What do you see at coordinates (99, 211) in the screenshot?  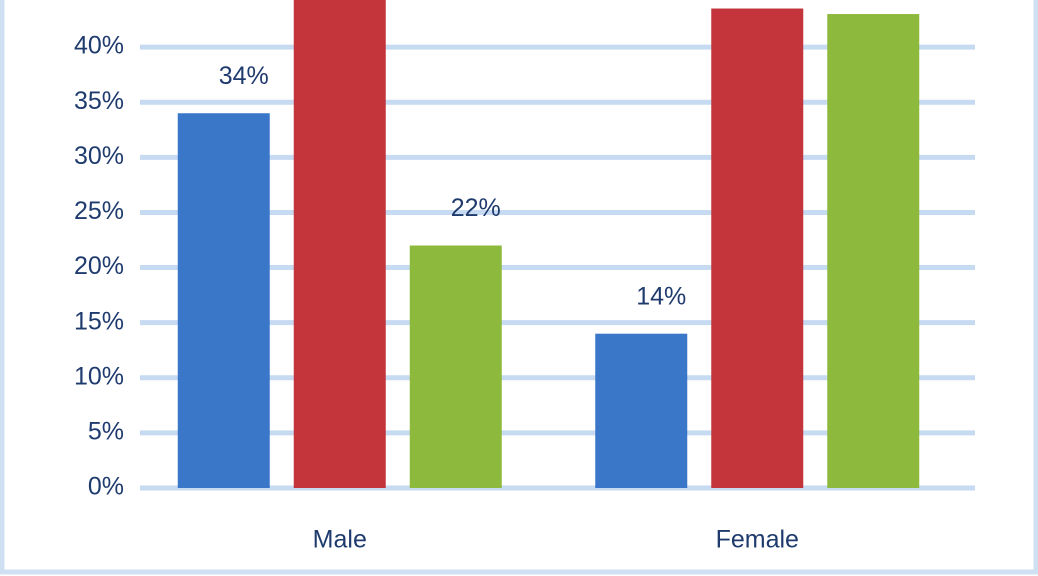 I see `y-tick-label: 25%` at bounding box center [99, 211].